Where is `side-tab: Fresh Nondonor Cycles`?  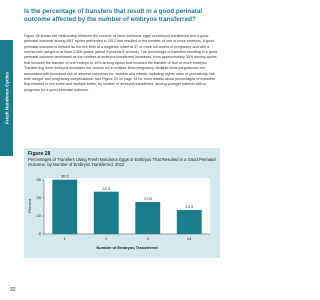 side-tab: Fresh Nondonor Cycles is located at coordinates (6, 98).